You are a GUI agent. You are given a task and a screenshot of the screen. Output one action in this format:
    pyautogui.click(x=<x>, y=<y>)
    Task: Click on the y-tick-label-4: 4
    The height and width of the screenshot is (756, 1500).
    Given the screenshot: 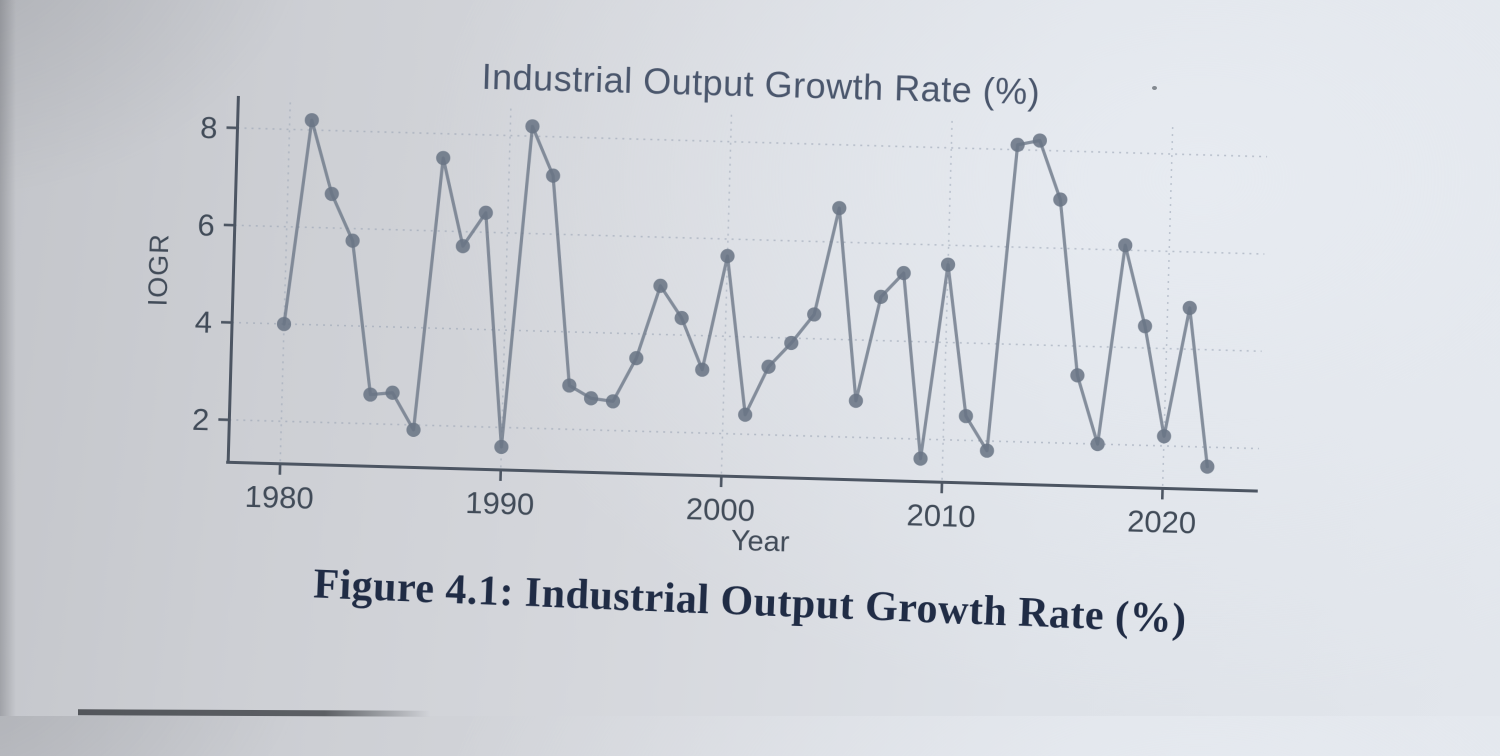 What is the action you would take?
    pyautogui.click(x=203, y=321)
    